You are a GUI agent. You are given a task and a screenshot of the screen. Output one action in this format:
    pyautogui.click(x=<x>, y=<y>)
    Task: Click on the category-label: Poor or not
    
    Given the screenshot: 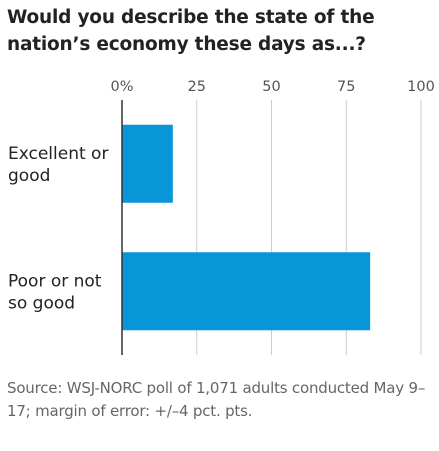 What is the action you would take?
    pyautogui.click(x=55, y=281)
    